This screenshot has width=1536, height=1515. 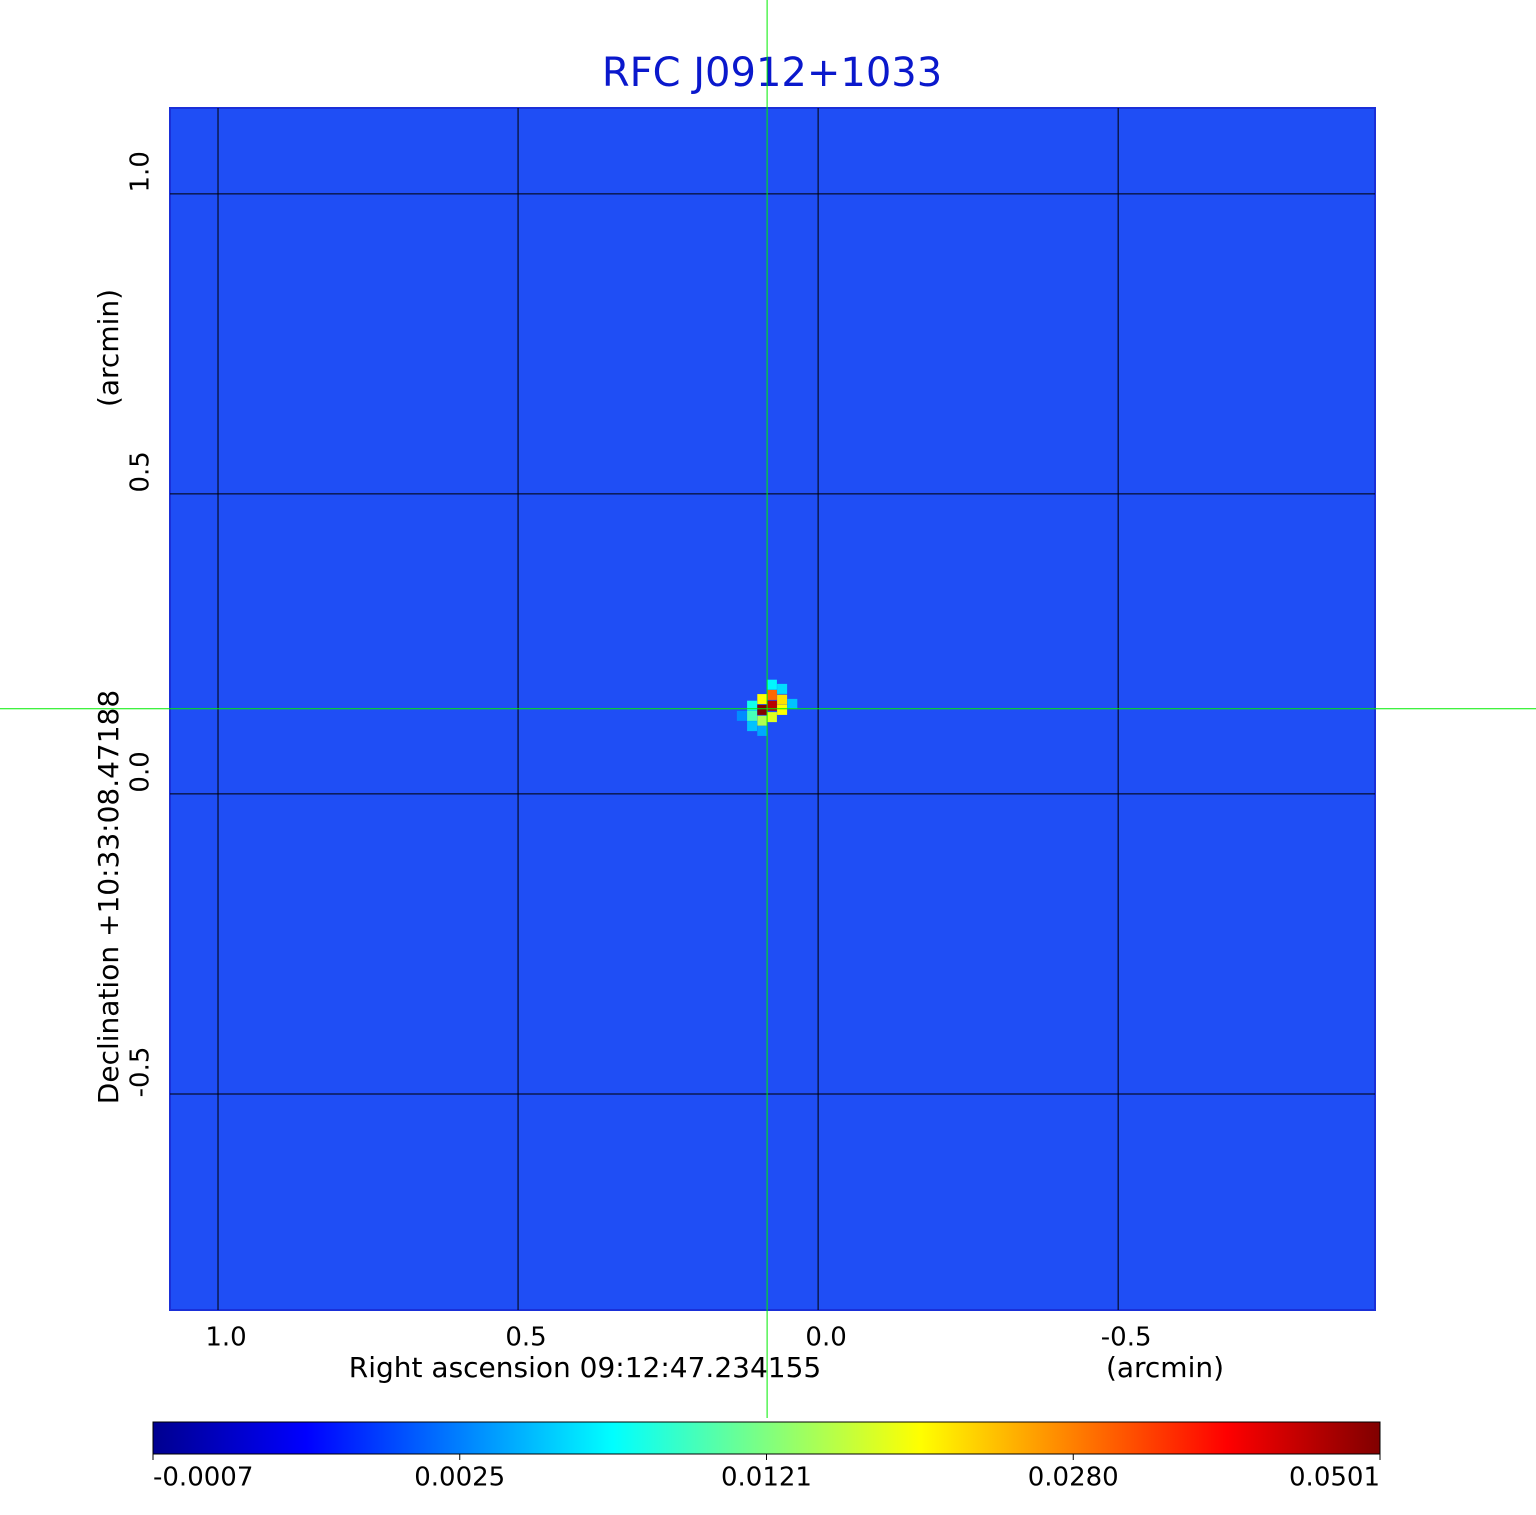 I want to click on y-tick-label: -0.5, so click(x=141, y=1072).